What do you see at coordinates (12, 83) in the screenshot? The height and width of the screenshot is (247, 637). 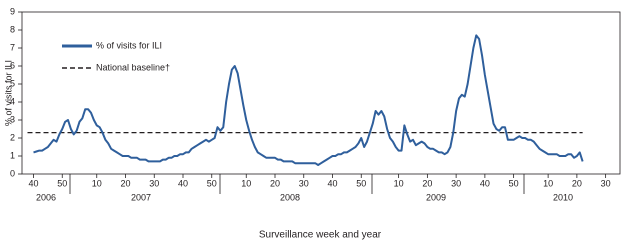 I see `y-tick-label: 5` at bounding box center [12, 83].